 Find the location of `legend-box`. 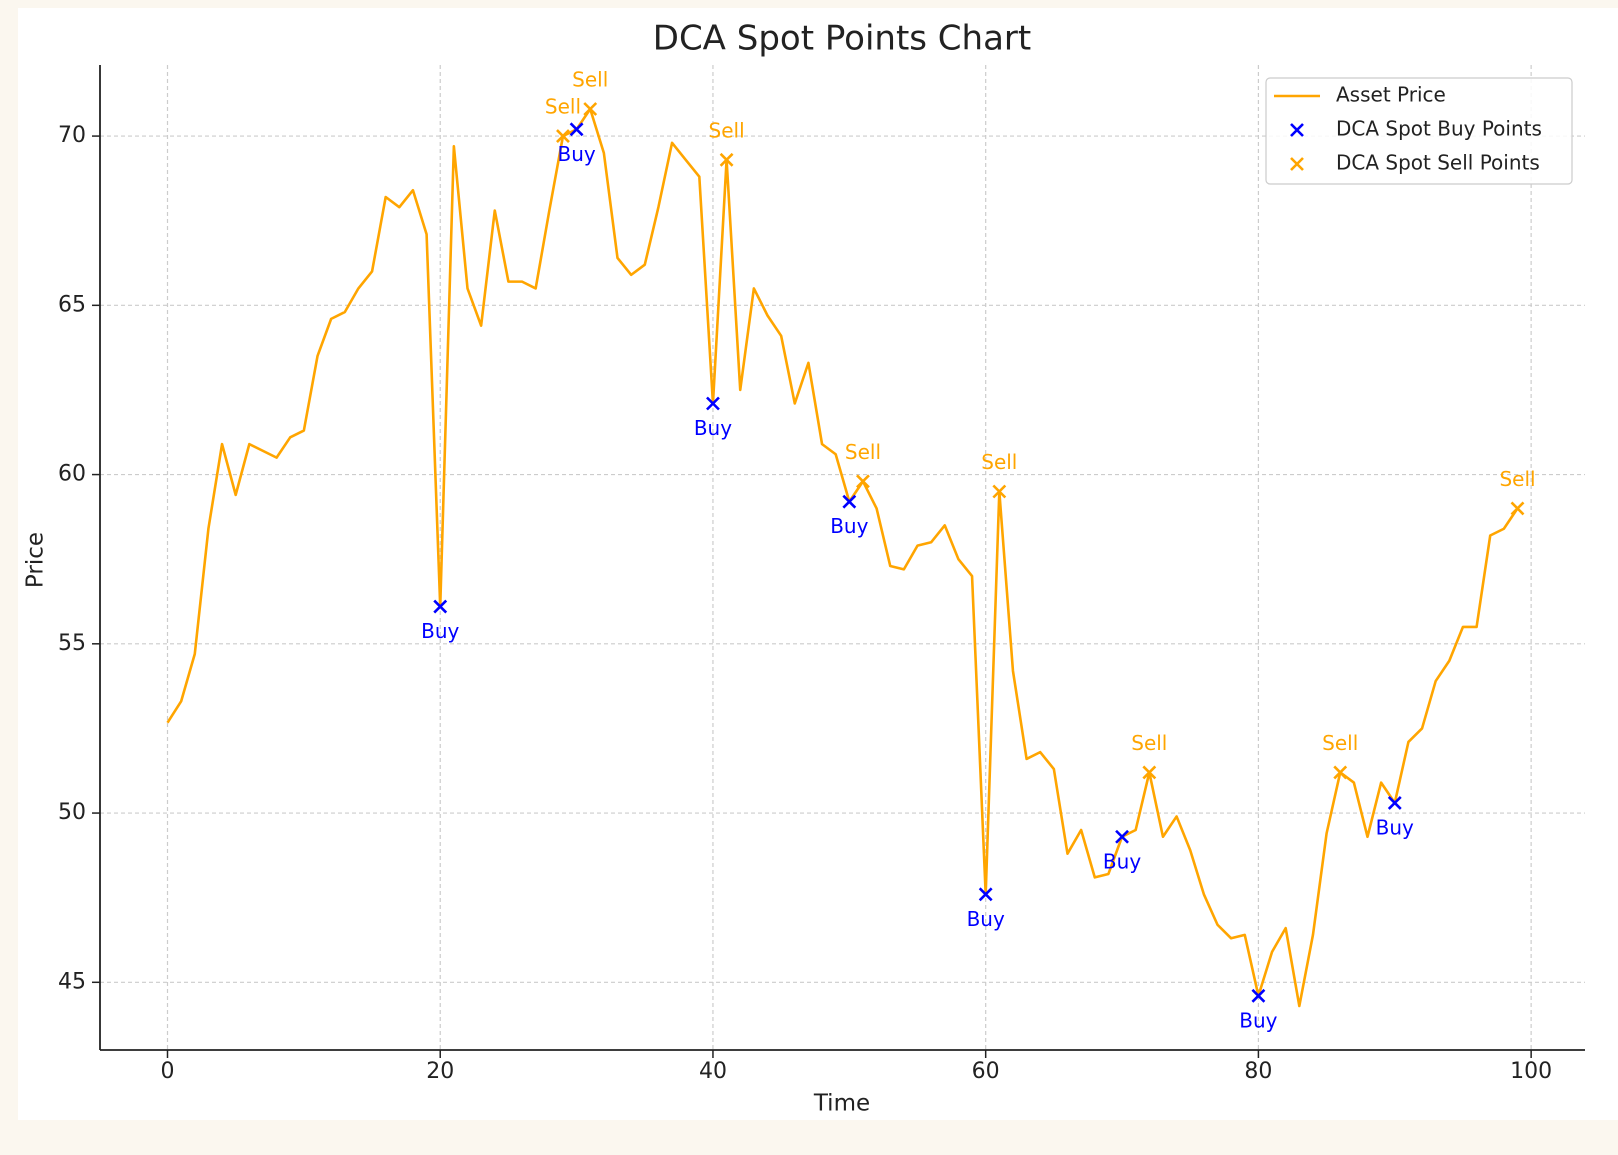

legend-box is located at coordinates (1419, 131).